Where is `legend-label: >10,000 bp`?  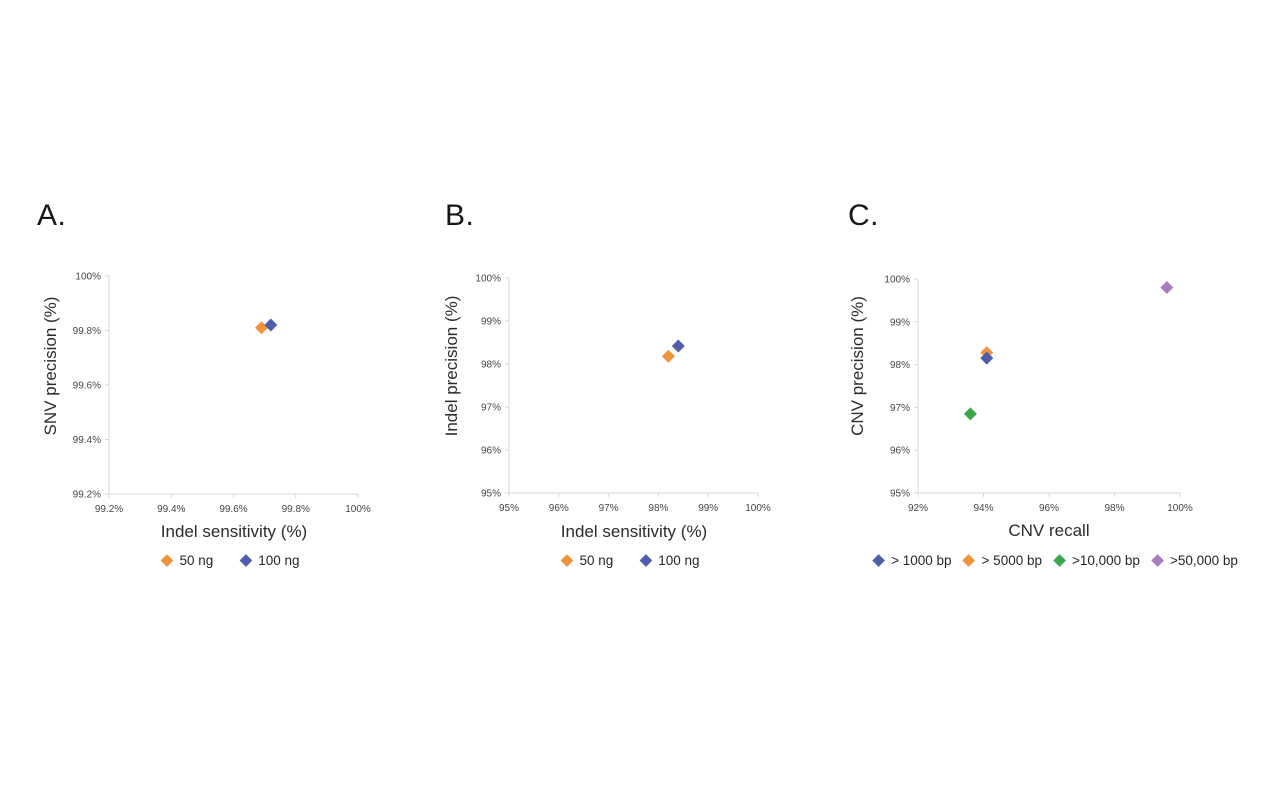 legend-label: >10,000 bp is located at coordinates (1105, 560).